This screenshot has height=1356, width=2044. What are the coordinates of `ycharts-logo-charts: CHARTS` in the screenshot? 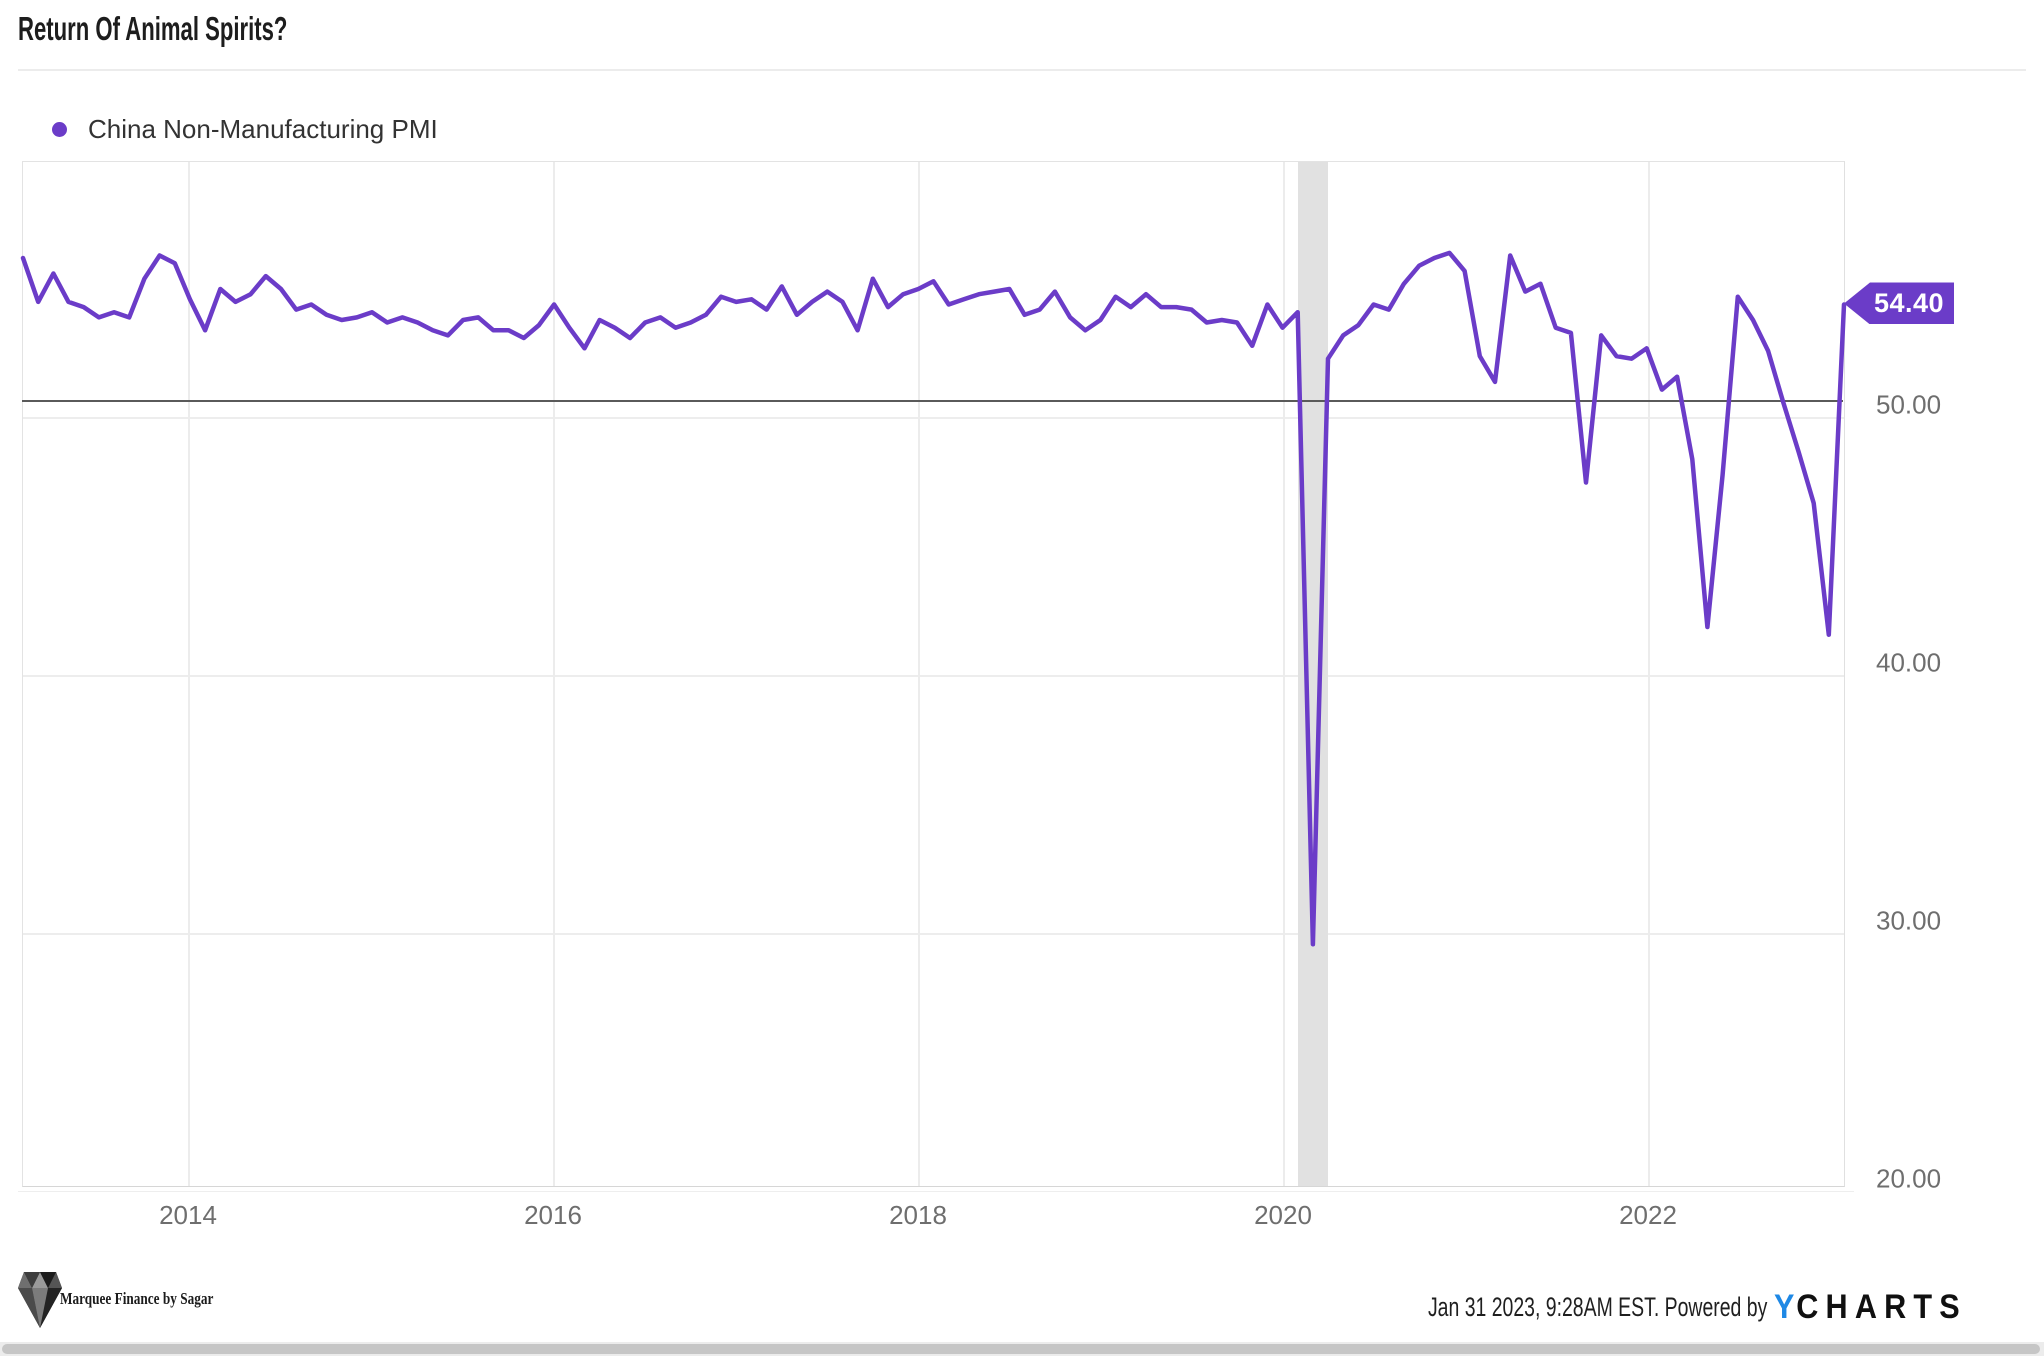 It's located at (1881, 1307).